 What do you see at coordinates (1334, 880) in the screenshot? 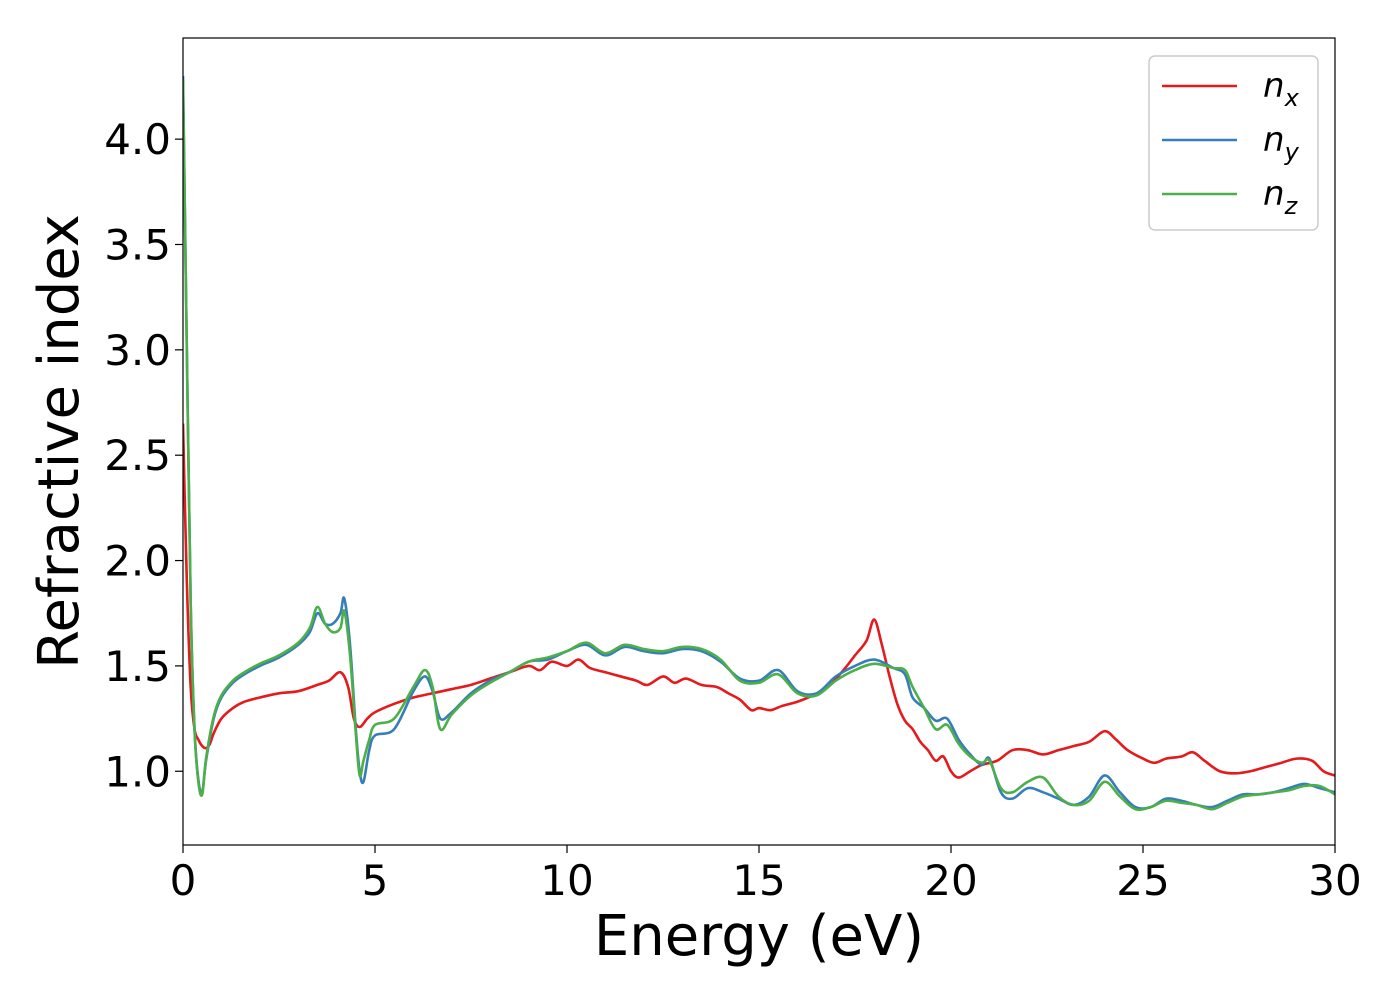
I see `x-tick-label: 30` at bounding box center [1334, 880].